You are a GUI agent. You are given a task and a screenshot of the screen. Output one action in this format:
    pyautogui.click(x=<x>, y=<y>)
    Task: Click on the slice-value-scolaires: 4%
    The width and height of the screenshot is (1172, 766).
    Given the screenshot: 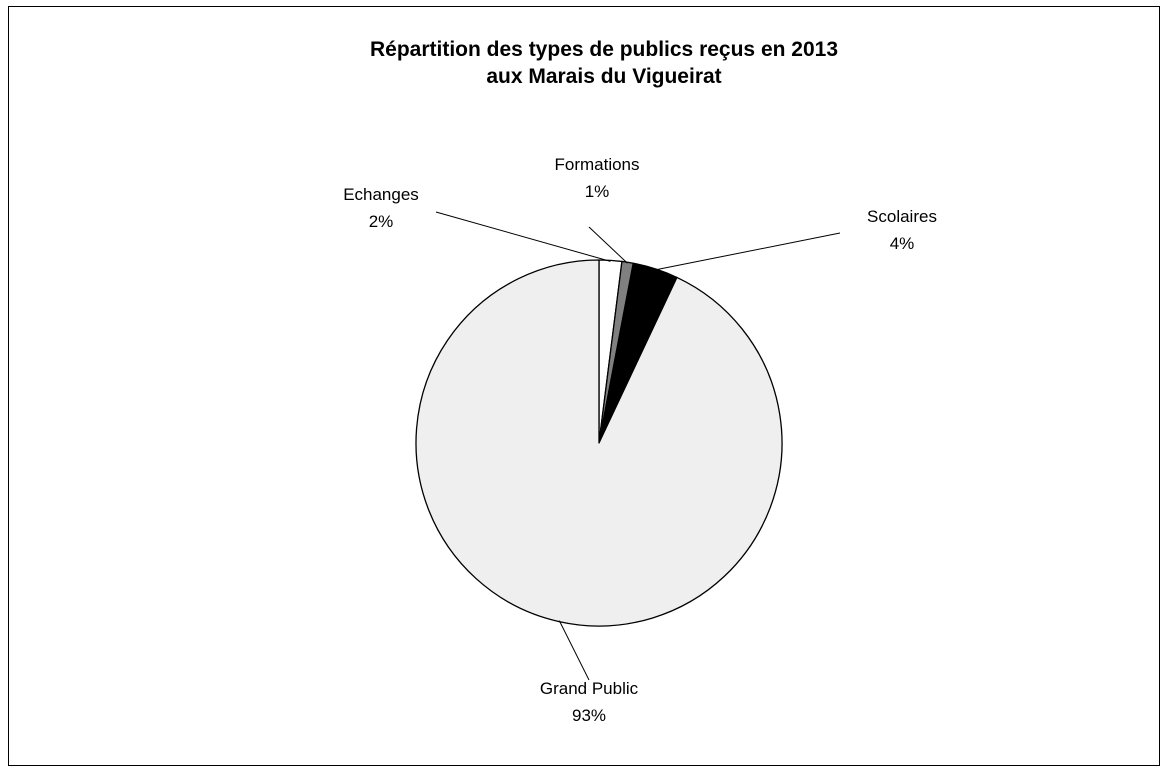 What is the action you would take?
    pyautogui.click(x=902, y=243)
    